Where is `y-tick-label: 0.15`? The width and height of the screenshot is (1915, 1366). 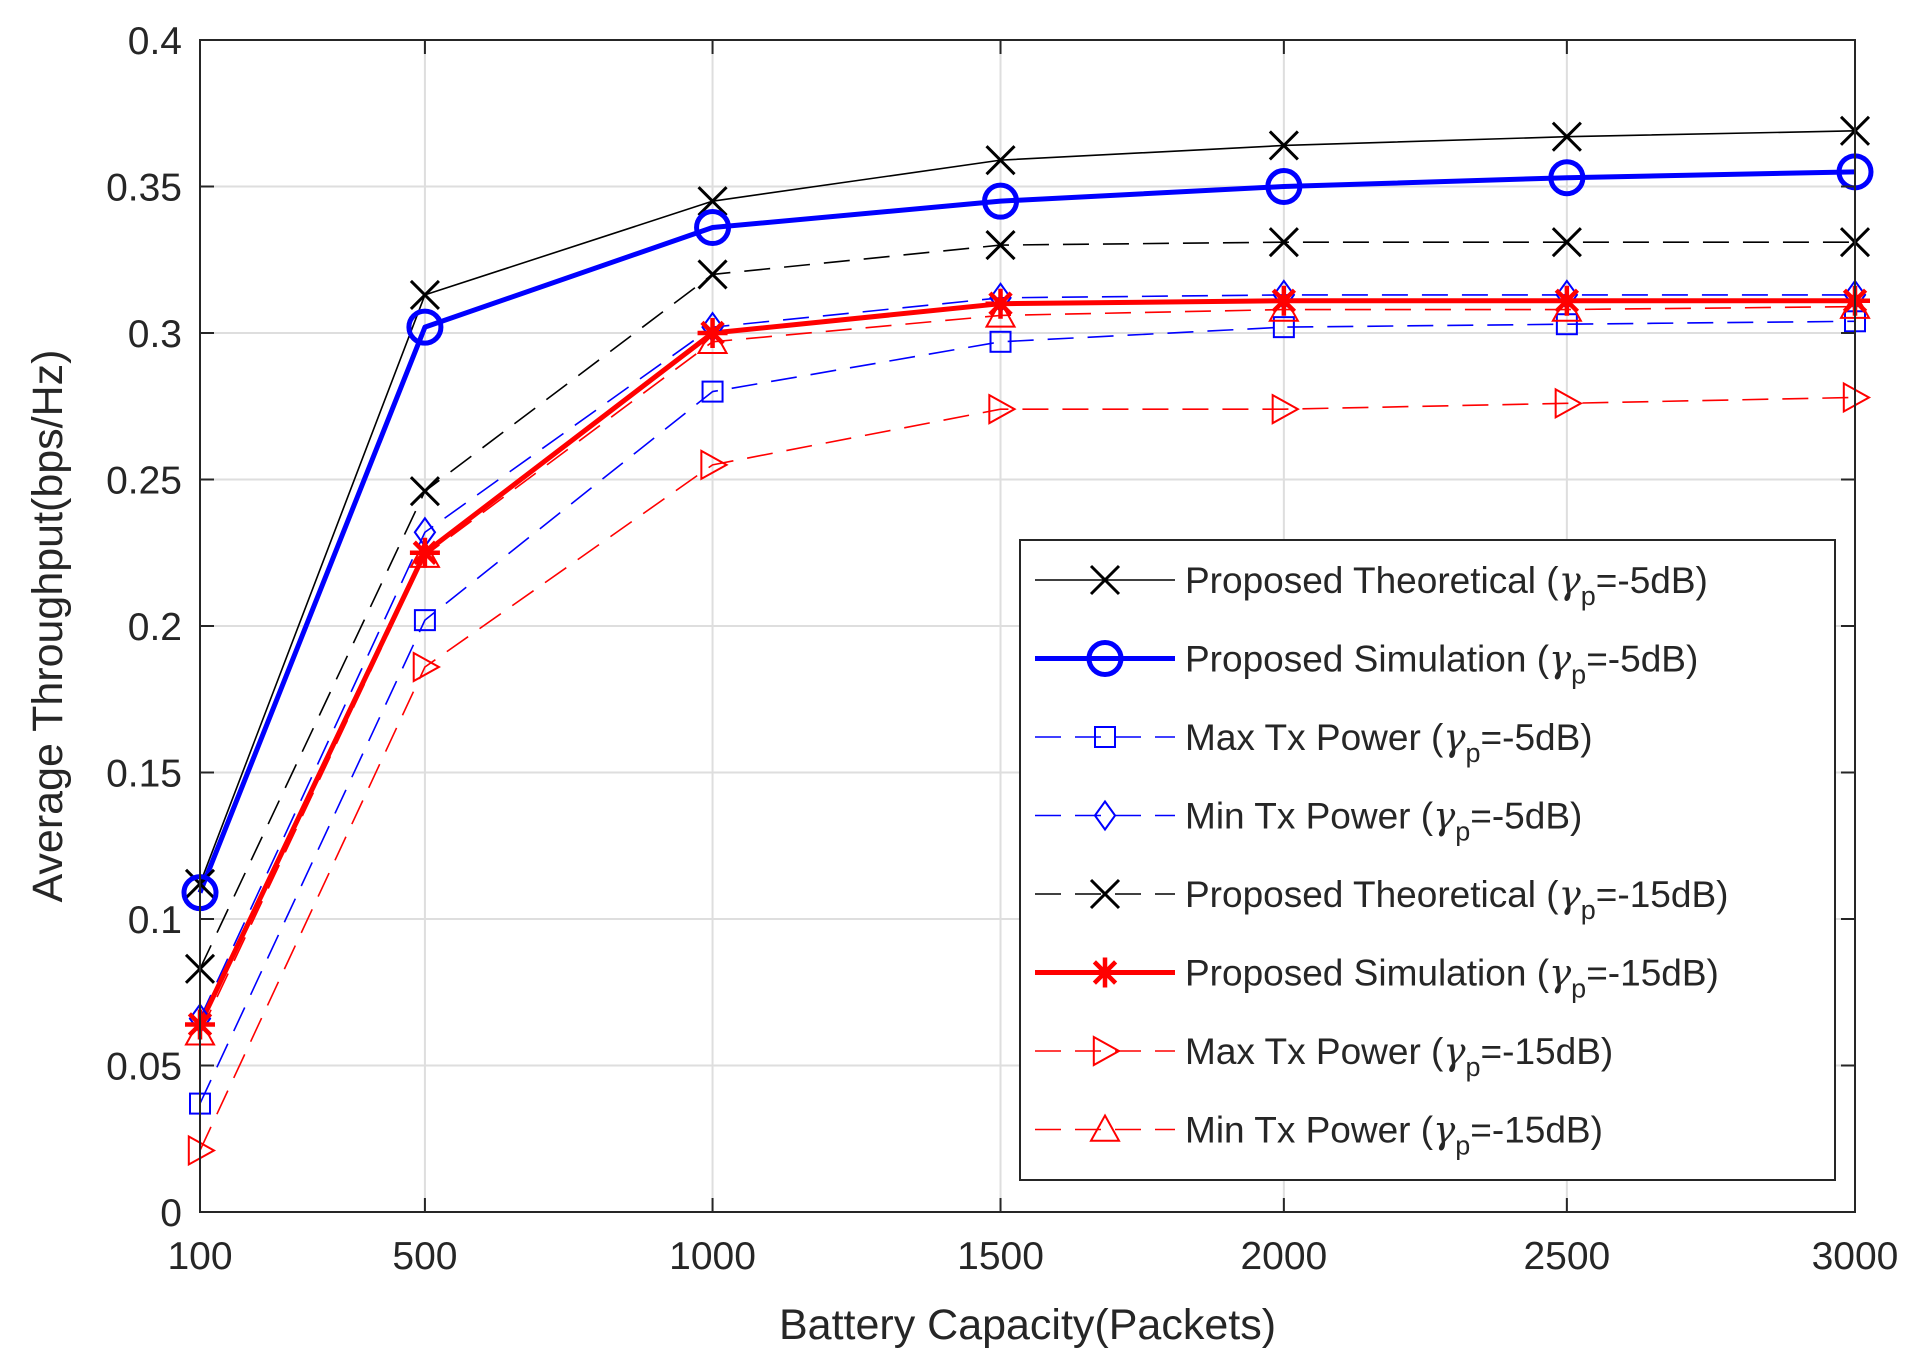 y-tick-label: 0.15 is located at coordinates (144, 774).